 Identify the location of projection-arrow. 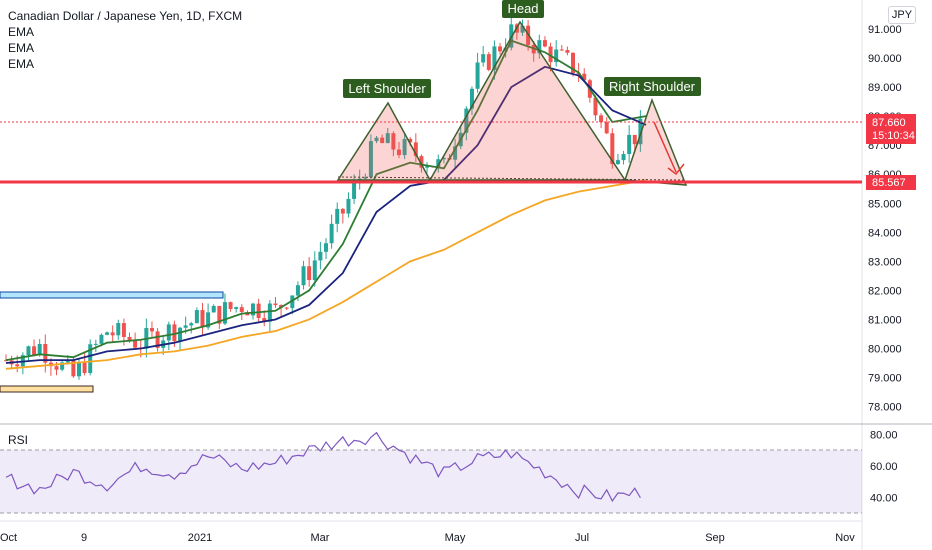
(665, 147).